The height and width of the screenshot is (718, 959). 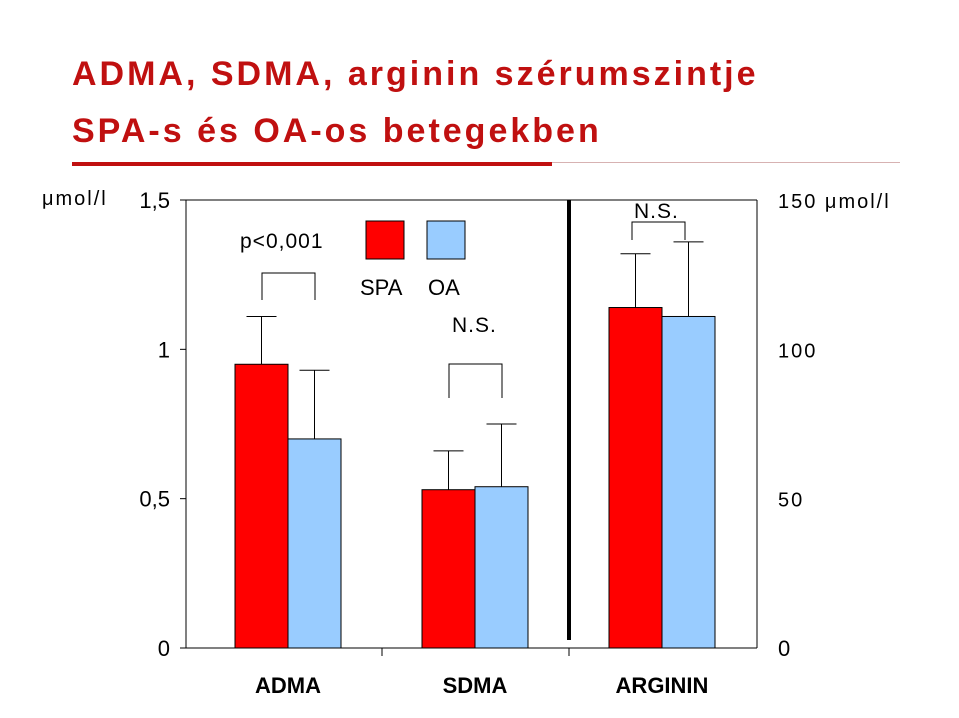 I want to click on legend-swatch-oa, so click(x=446, y=240).